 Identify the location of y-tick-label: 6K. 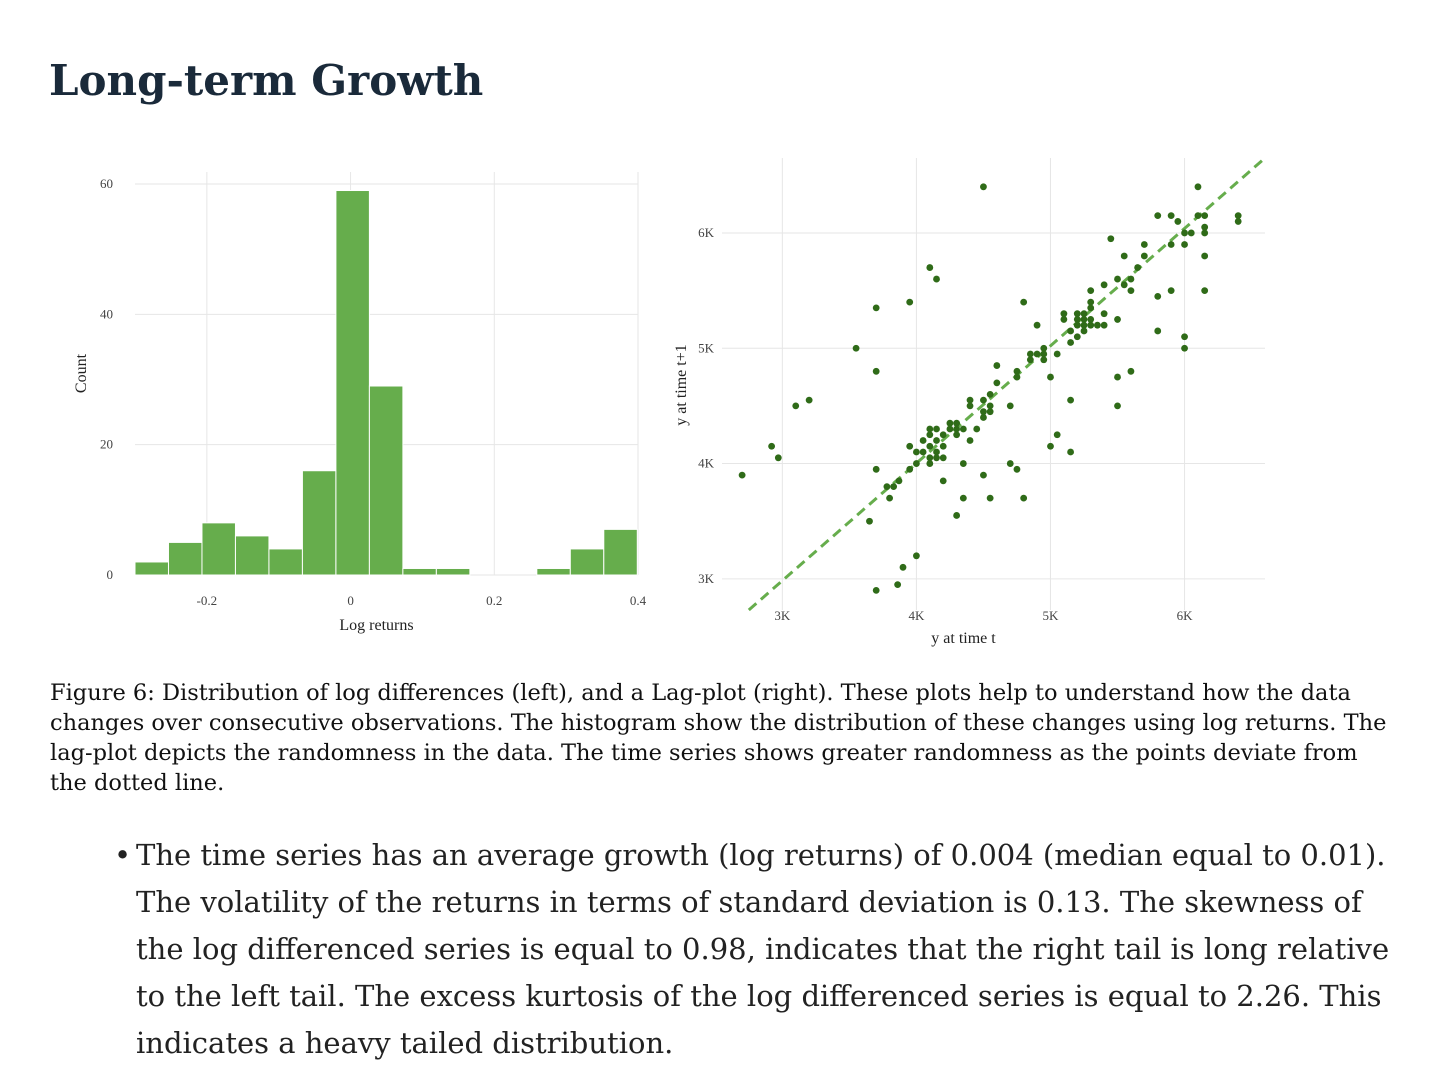
(706, 232).